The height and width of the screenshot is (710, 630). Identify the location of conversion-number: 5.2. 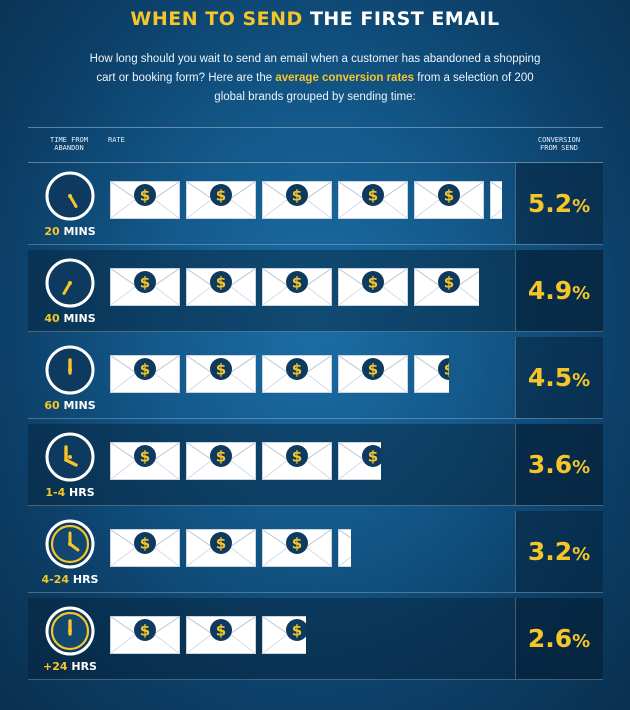
(550, 203).